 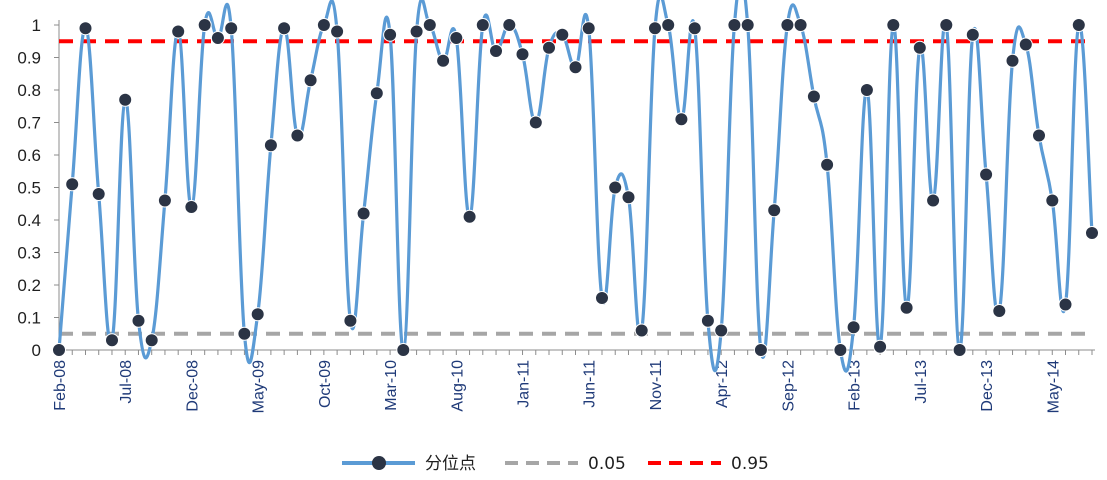 What do you see at coordinates (722, 384) in the screenshot?
I see `x-tick-label: Apr-12` at bounding box center [722, 384].